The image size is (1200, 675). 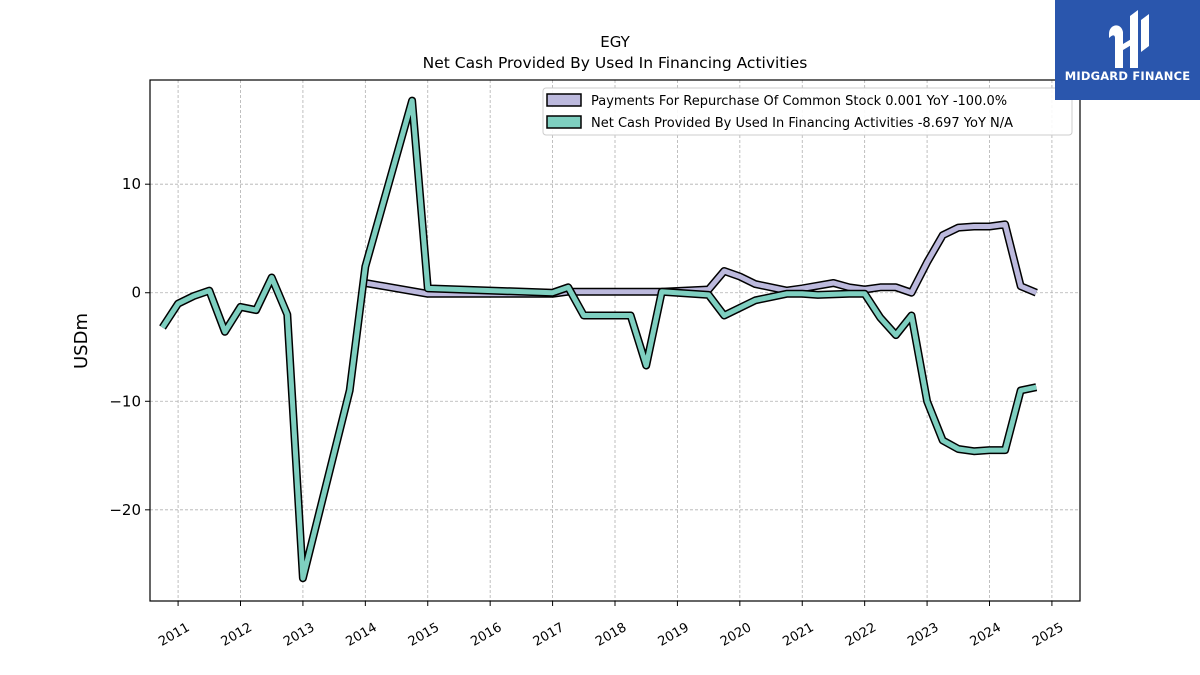 What do you see at coordinates (923, 635) in the screenshot?
I see `x-tick-label: 2023` at bounding box center [923, 635].